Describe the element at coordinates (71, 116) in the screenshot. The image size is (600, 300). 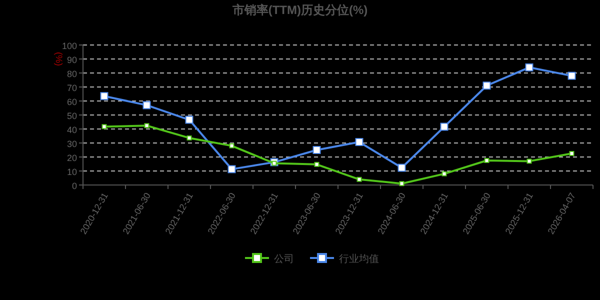
I see `y-tick-label: 50` at that location.